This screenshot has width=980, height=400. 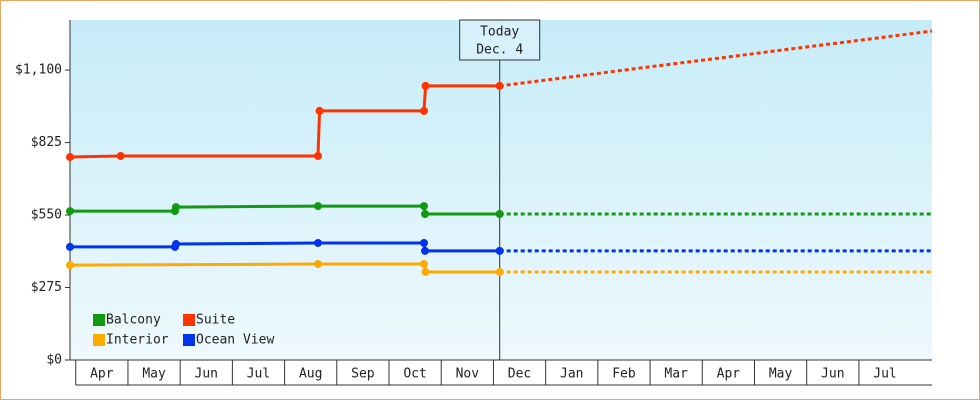 What do you see at coordinates (571, 374) in the screenshot?
I see `x-tick-label: Jan` at bounding box center [571, 374].